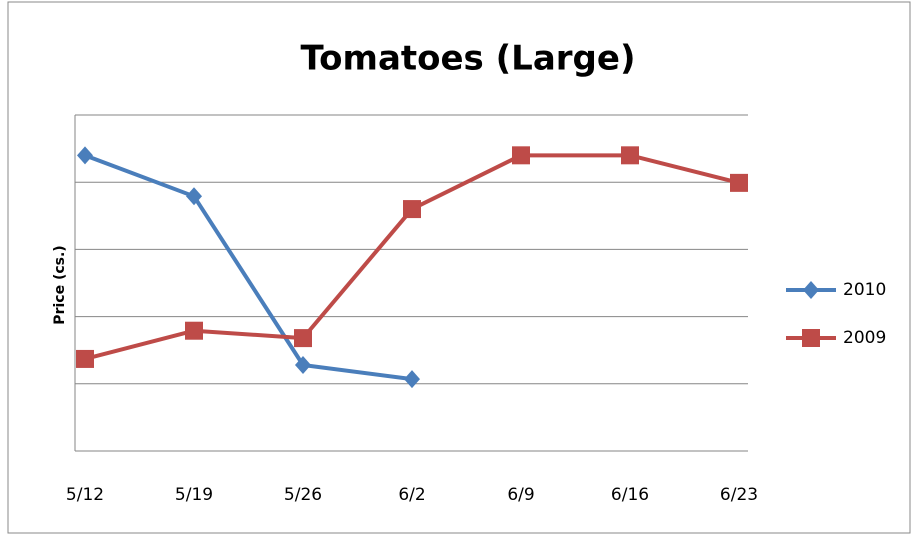  I want to click on y-axis-label: Price (cs.), so click(60, 284).